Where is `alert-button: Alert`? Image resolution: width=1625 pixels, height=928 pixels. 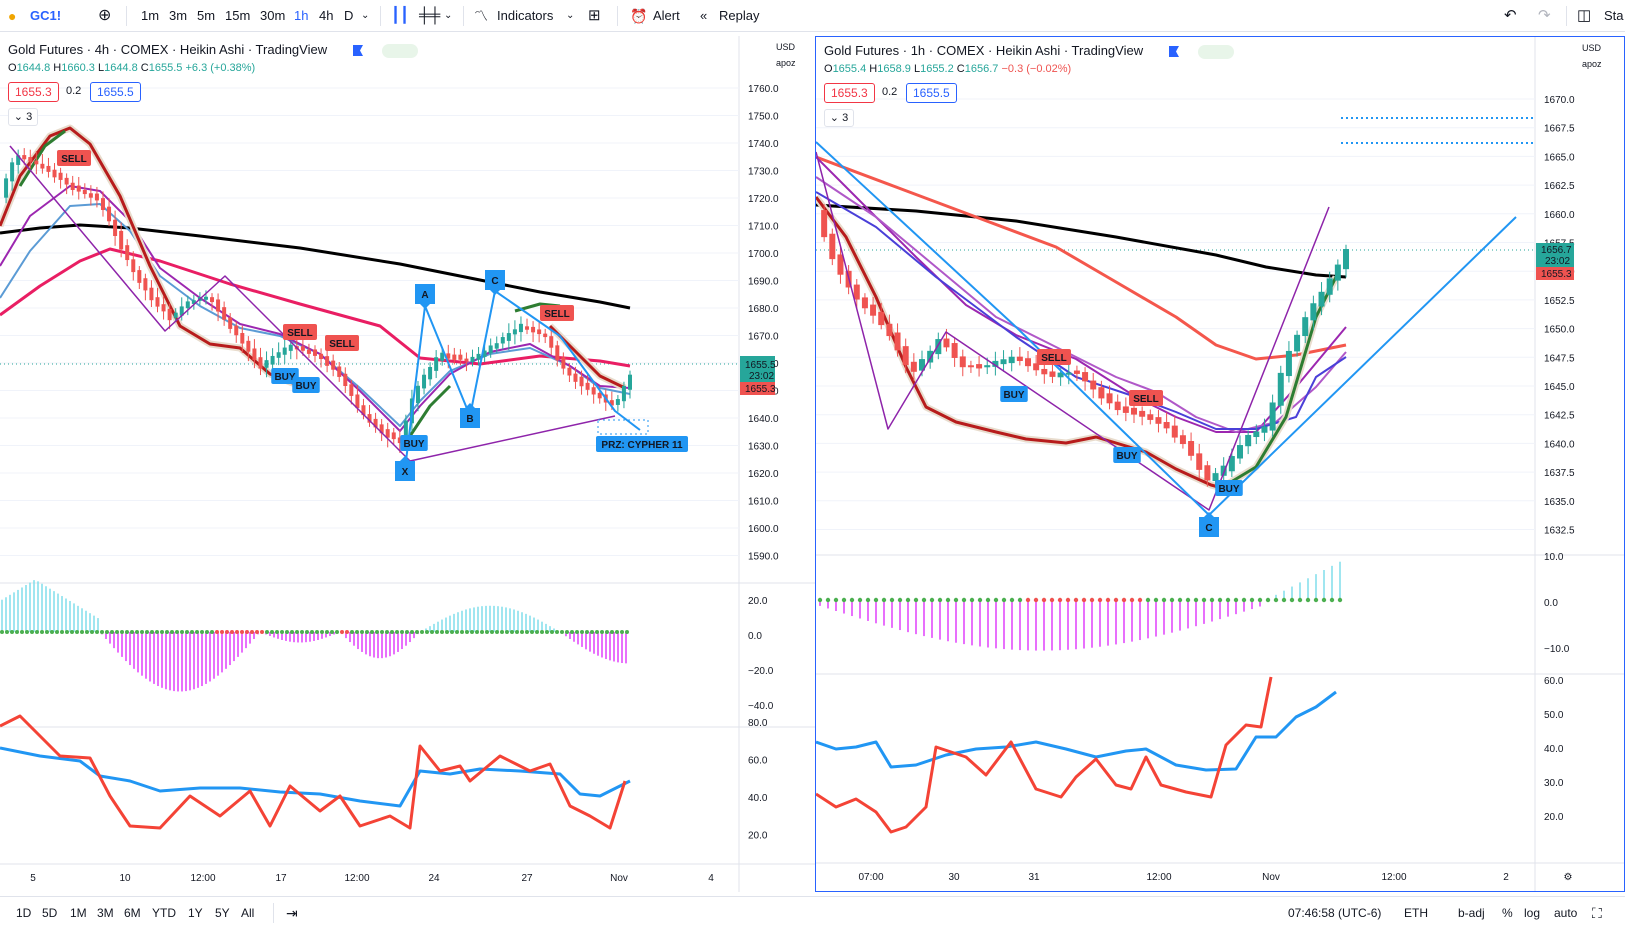
alert-button: Alert is located at coordinates (666, 15).